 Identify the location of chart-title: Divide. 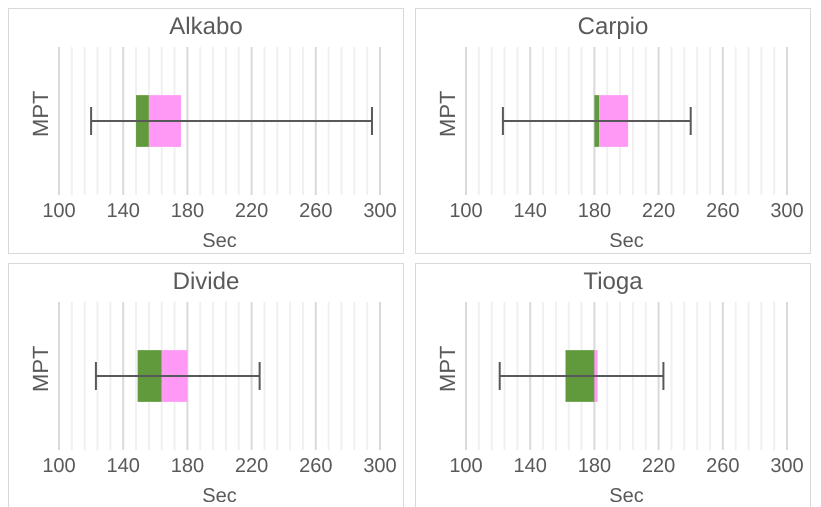
(206, 282).